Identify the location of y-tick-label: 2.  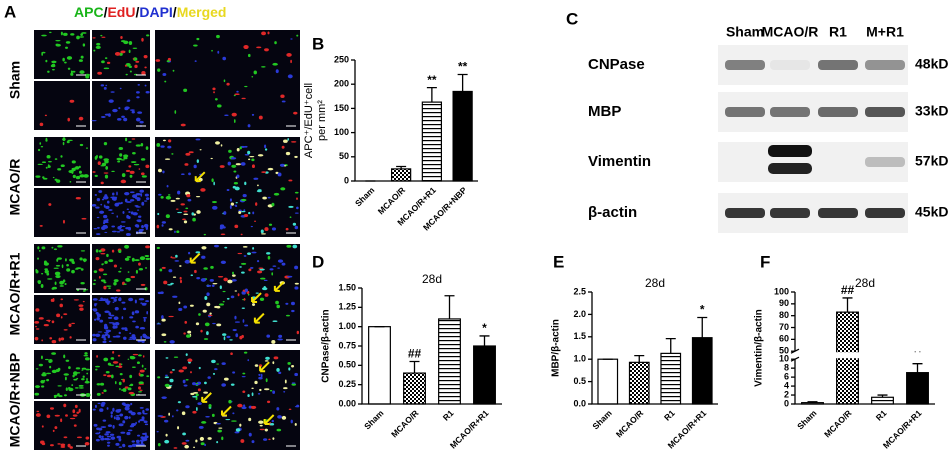
(786, 394).